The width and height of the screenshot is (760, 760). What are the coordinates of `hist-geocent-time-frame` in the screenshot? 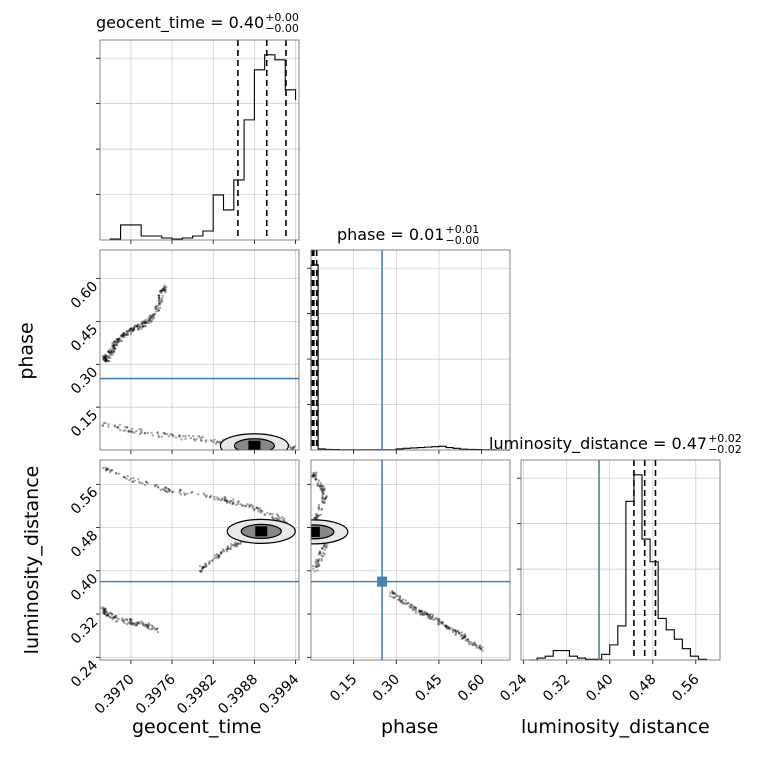 It's located at (199, 140).